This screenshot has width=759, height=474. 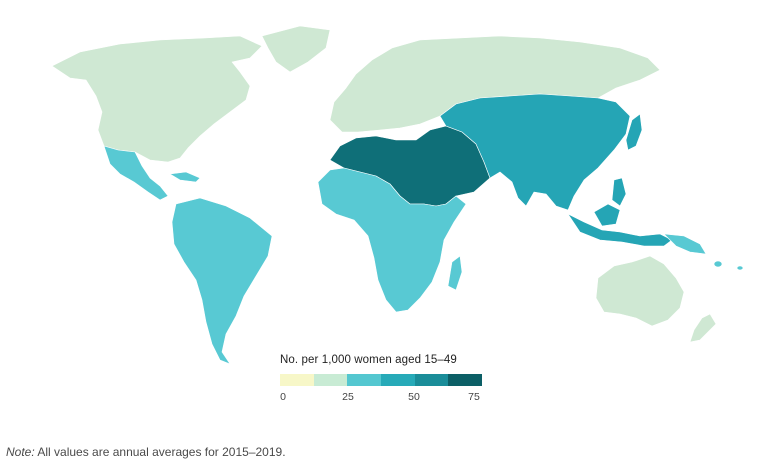 I want to click on region-philippines, so click(x=619, y=192).